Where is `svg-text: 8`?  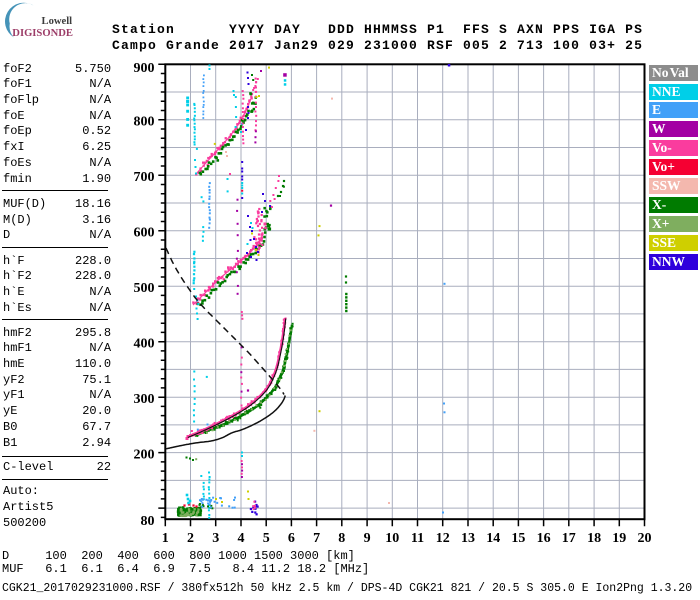 svg-text: 8 is located at coordinates (341, 538).